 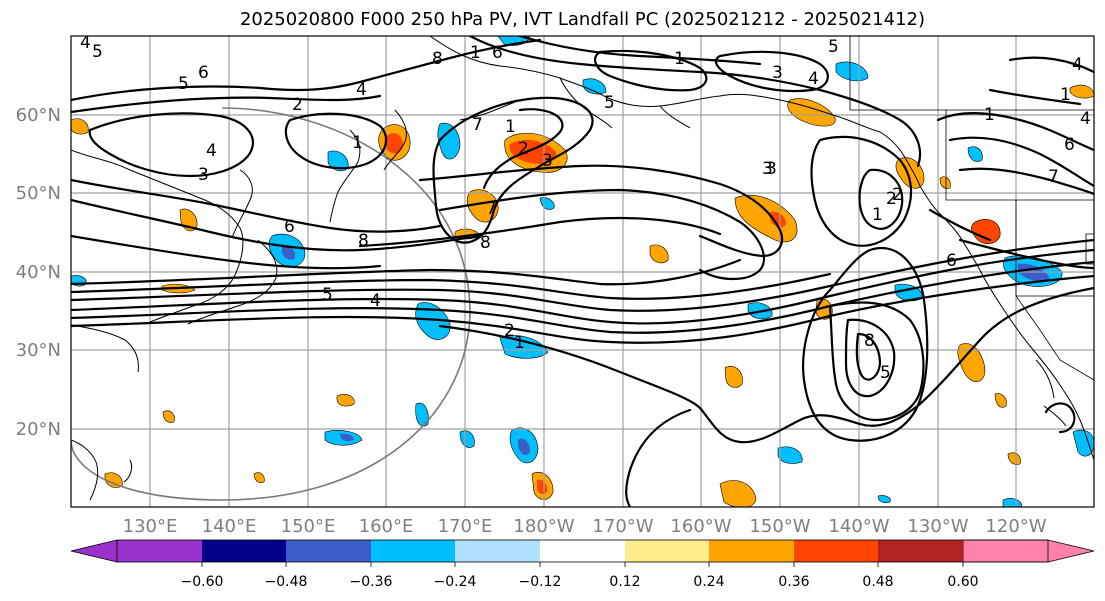 I want to click on lon-label: 140°W, so click(x=858, y=526).